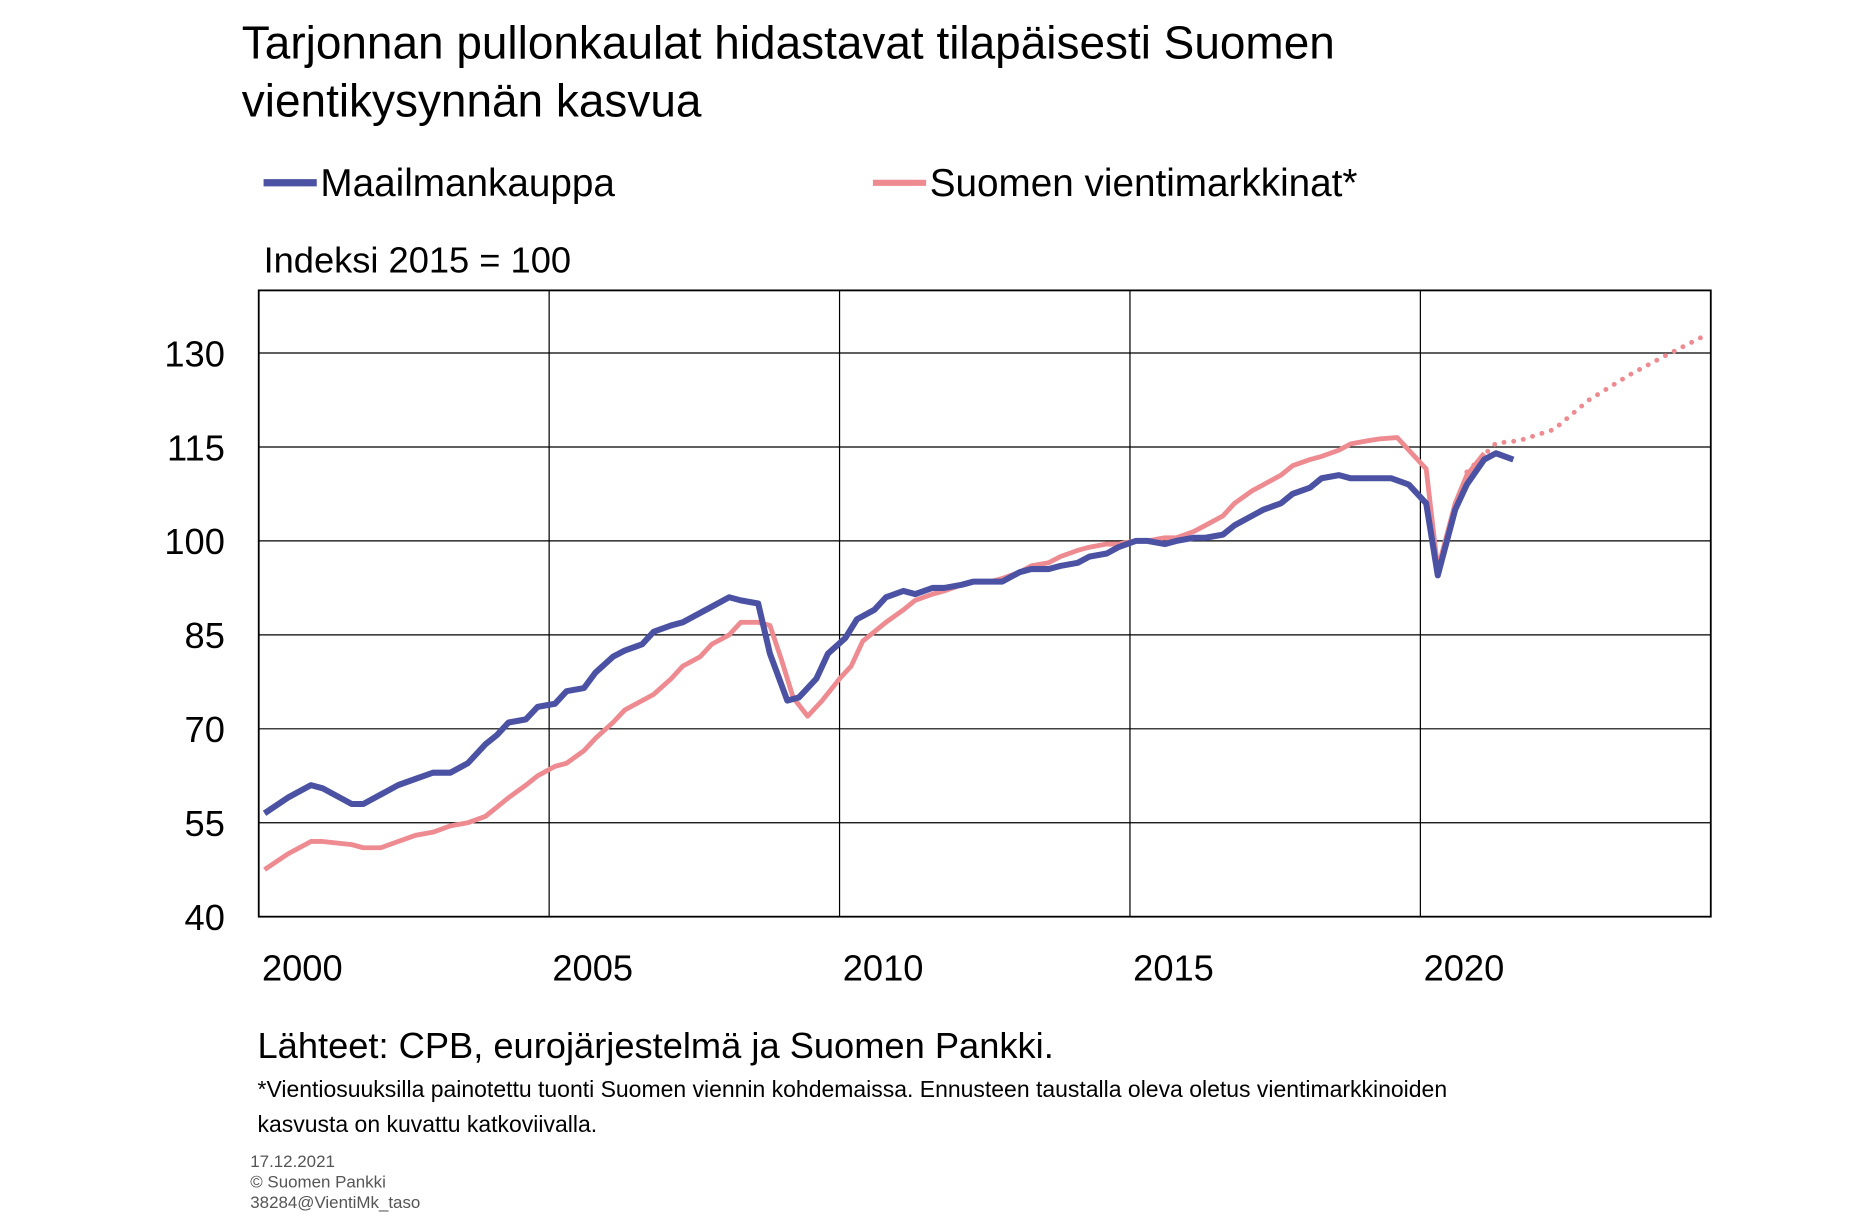  I want to click on x-tick-label: 2010, so click(883, 968).